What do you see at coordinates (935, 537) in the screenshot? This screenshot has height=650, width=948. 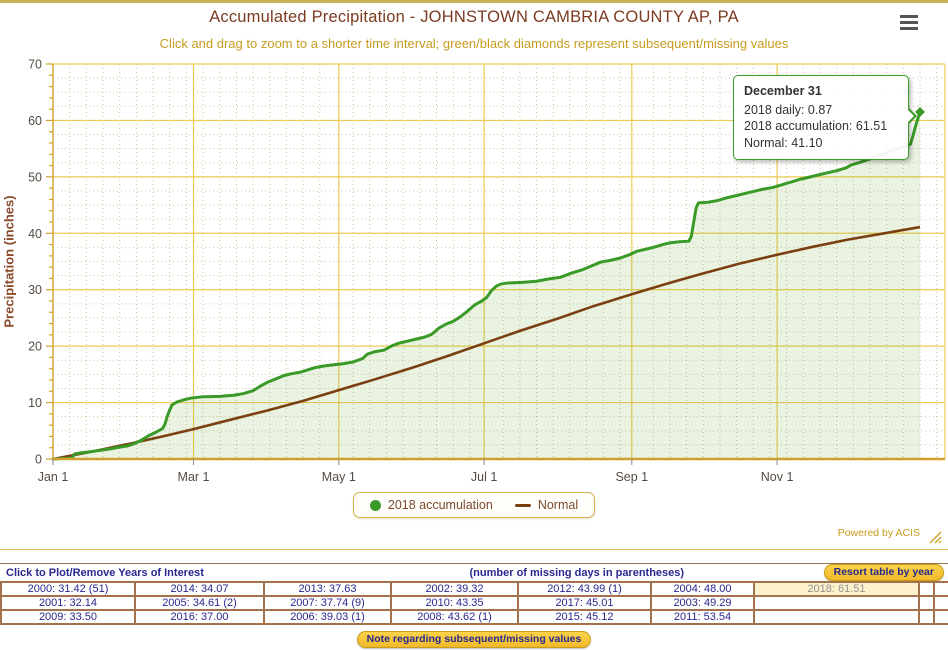 I see `resize-handle-icon` at bounding box center [935, 537].